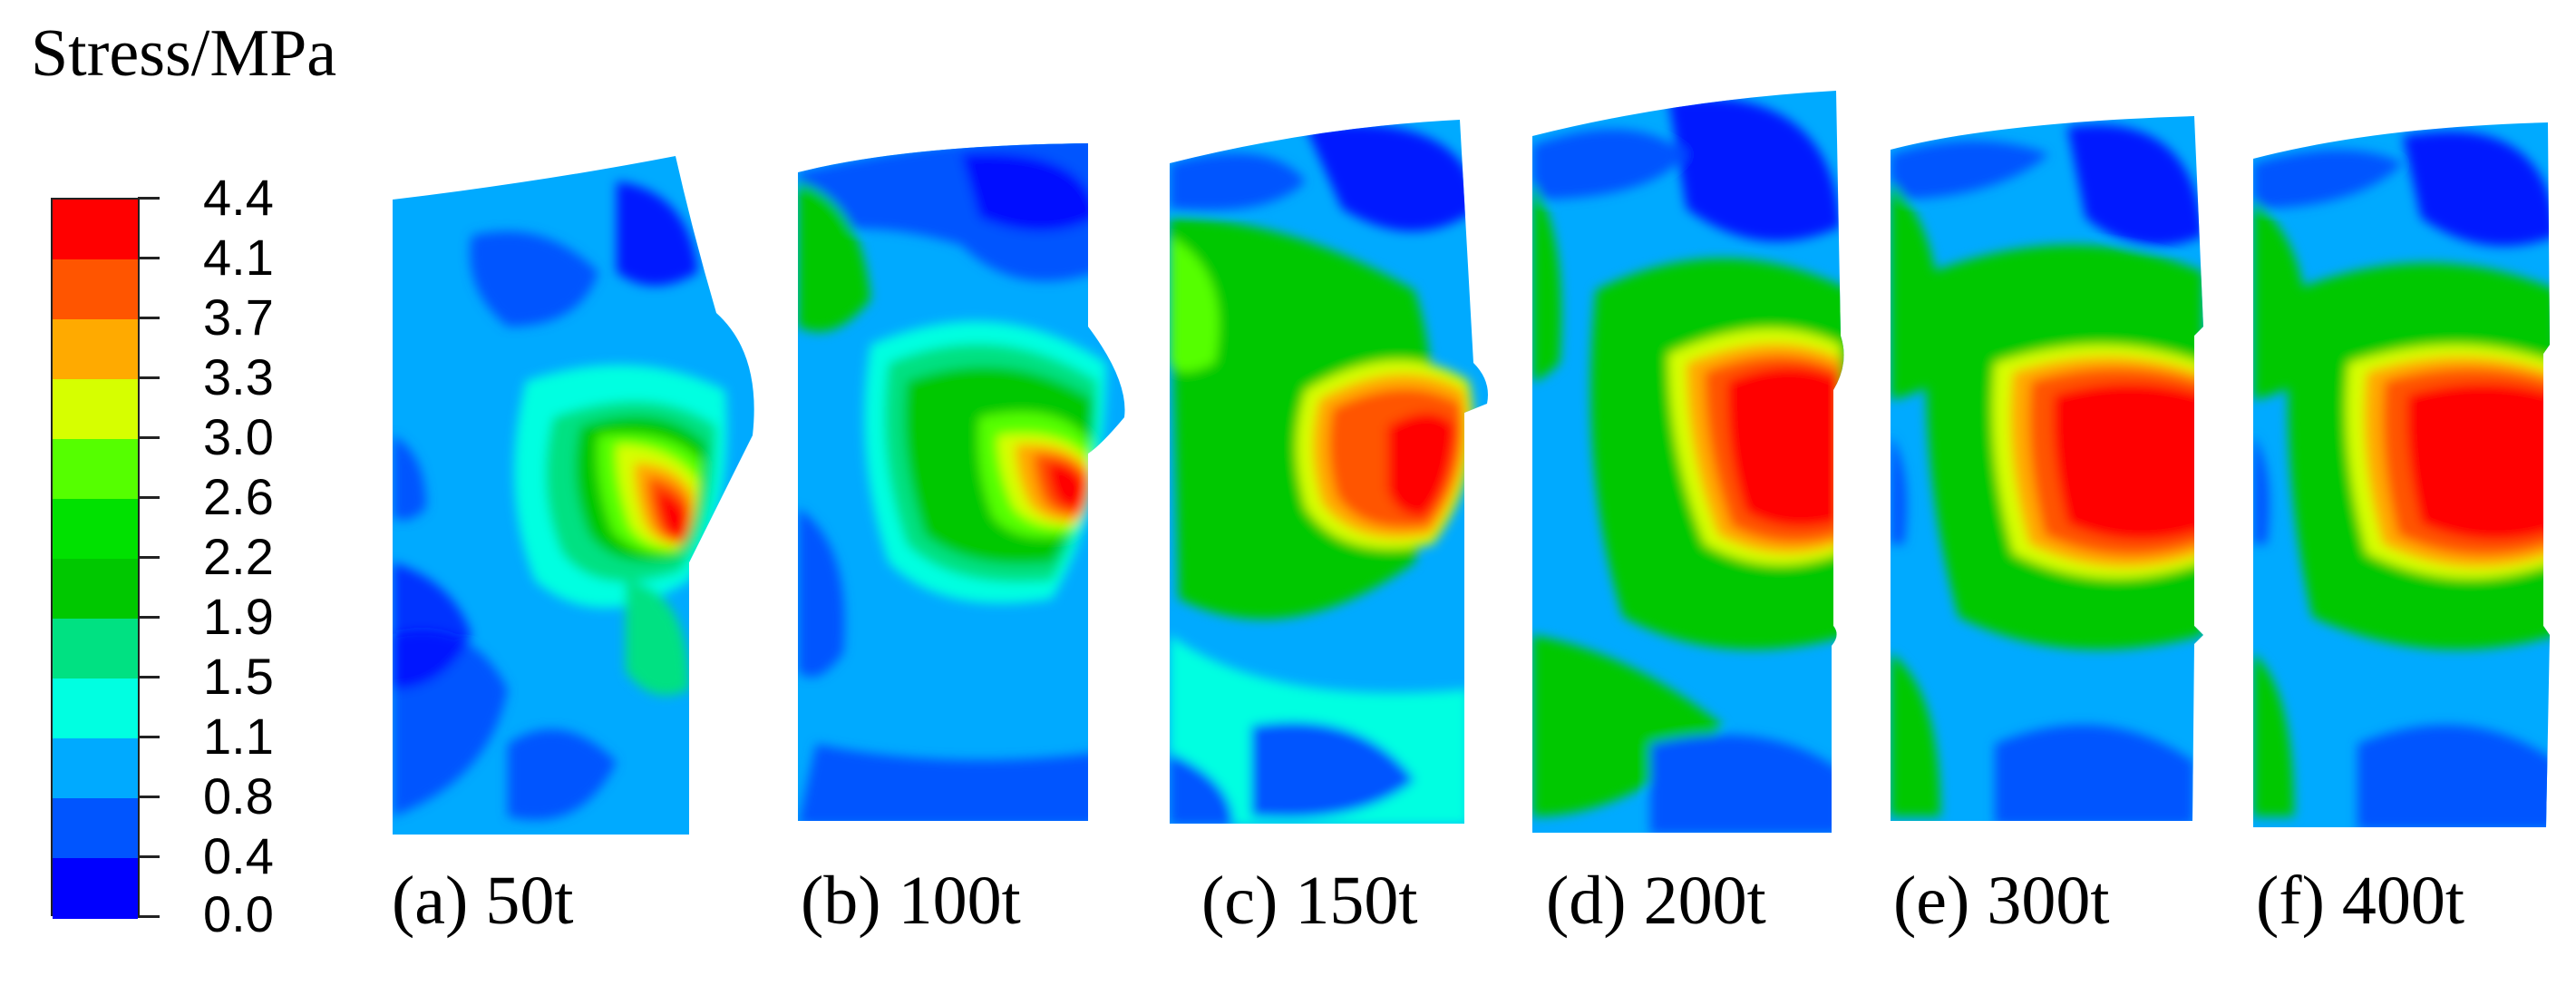  Describe the element at coordinates (238, 376) in the screenshot. I see `legend-label: 3.3` at that location.